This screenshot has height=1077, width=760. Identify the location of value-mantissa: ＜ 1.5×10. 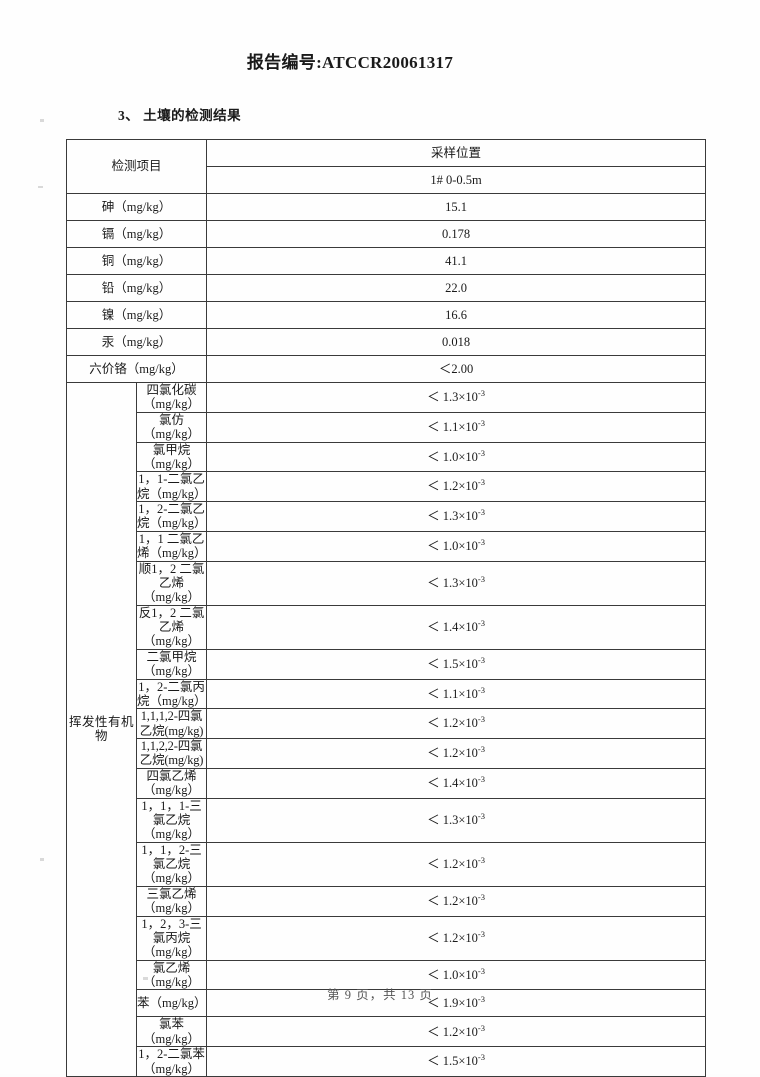
(452, 663).